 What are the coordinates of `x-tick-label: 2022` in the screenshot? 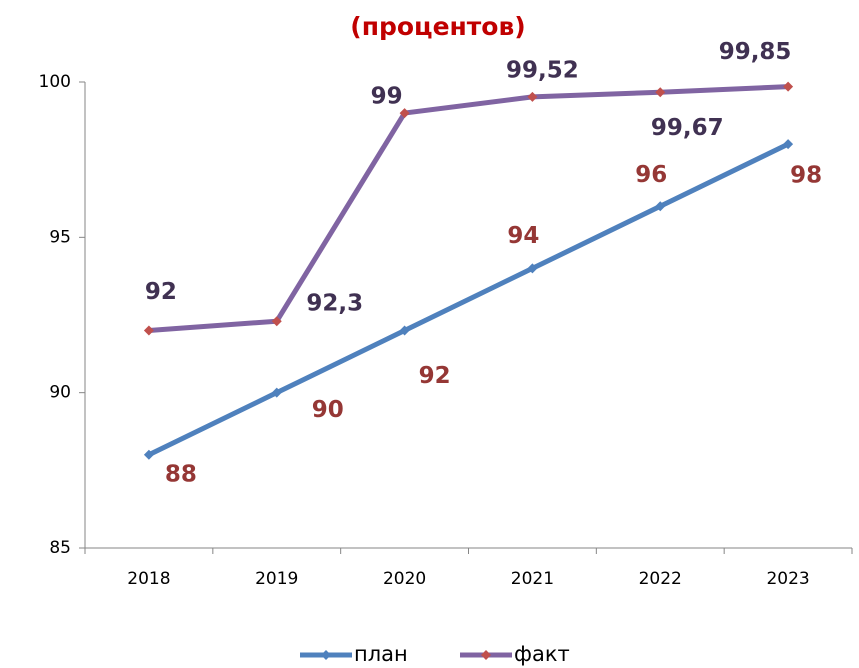 It's located at (660, 579).